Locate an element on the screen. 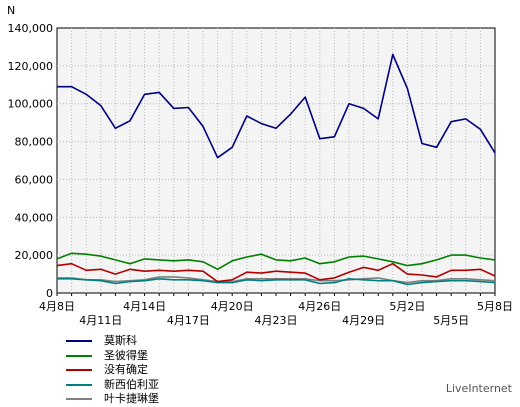 The height and width of the screenshot is (407, 520). y-tick-label: 100,000 is located at coordinates (31, 104).